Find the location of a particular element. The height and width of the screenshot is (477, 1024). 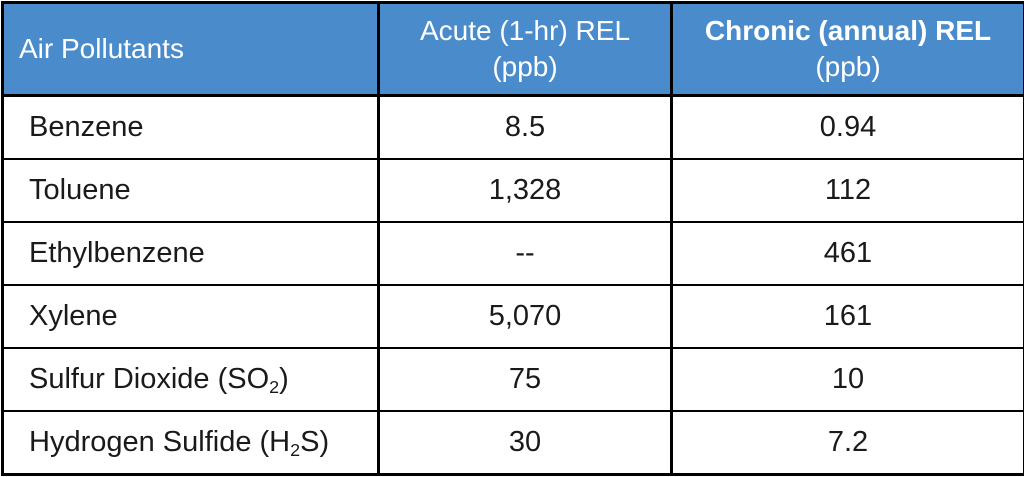

pollutant-name-cell: Toluene is located at coordinates (190, 190).